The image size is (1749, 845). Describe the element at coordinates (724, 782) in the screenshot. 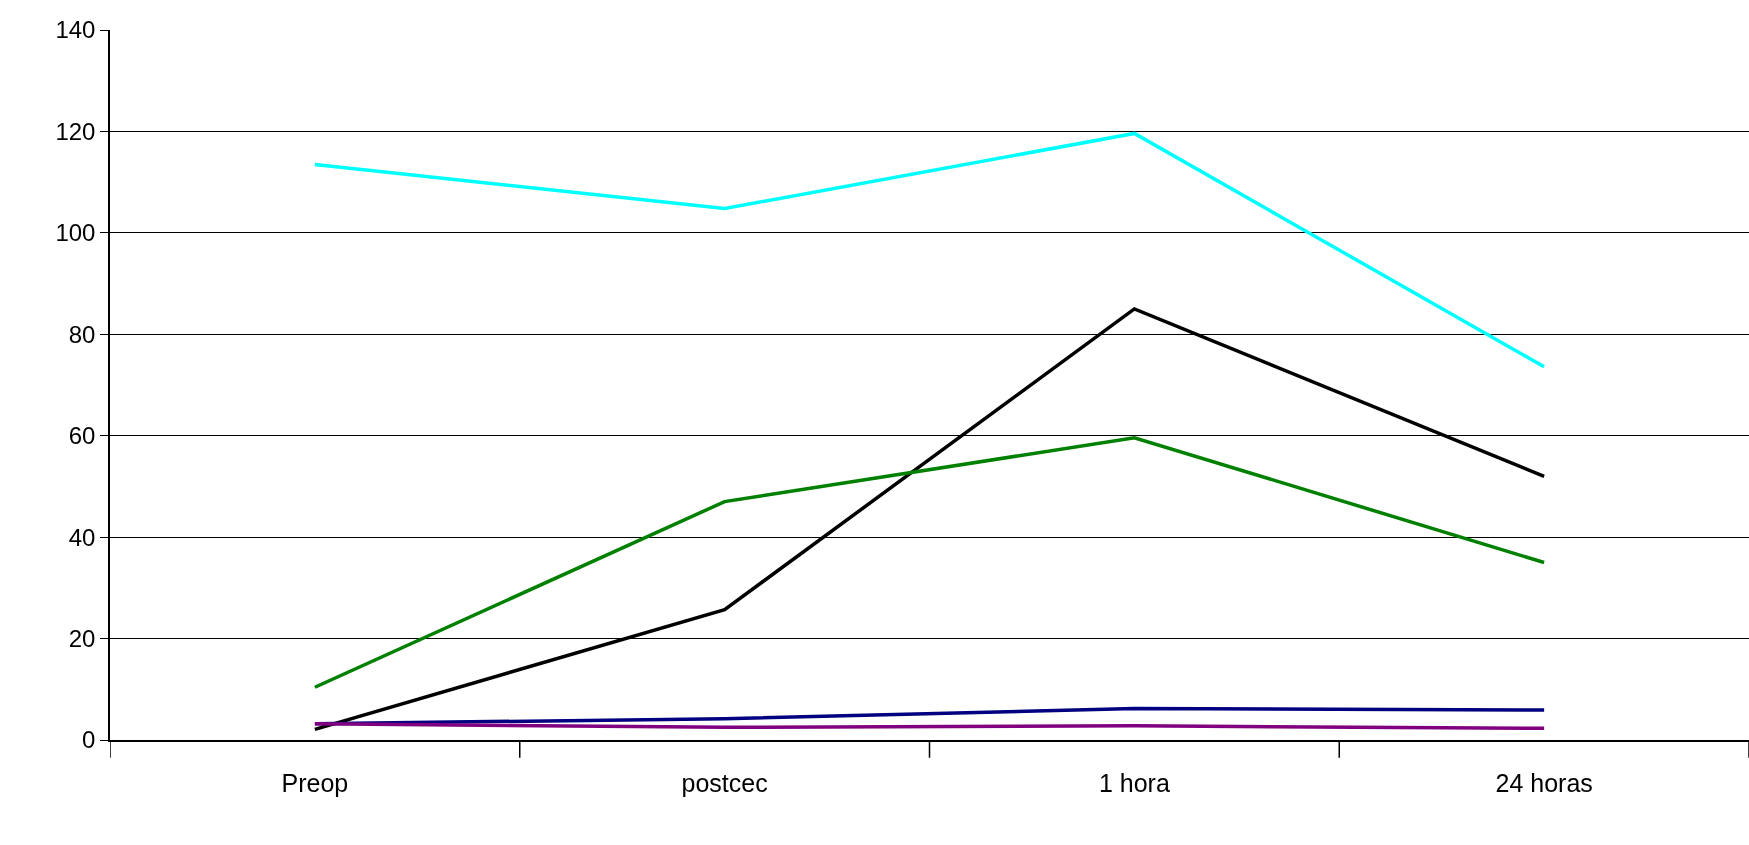

I see `x-tick-label: postcec` at that location.